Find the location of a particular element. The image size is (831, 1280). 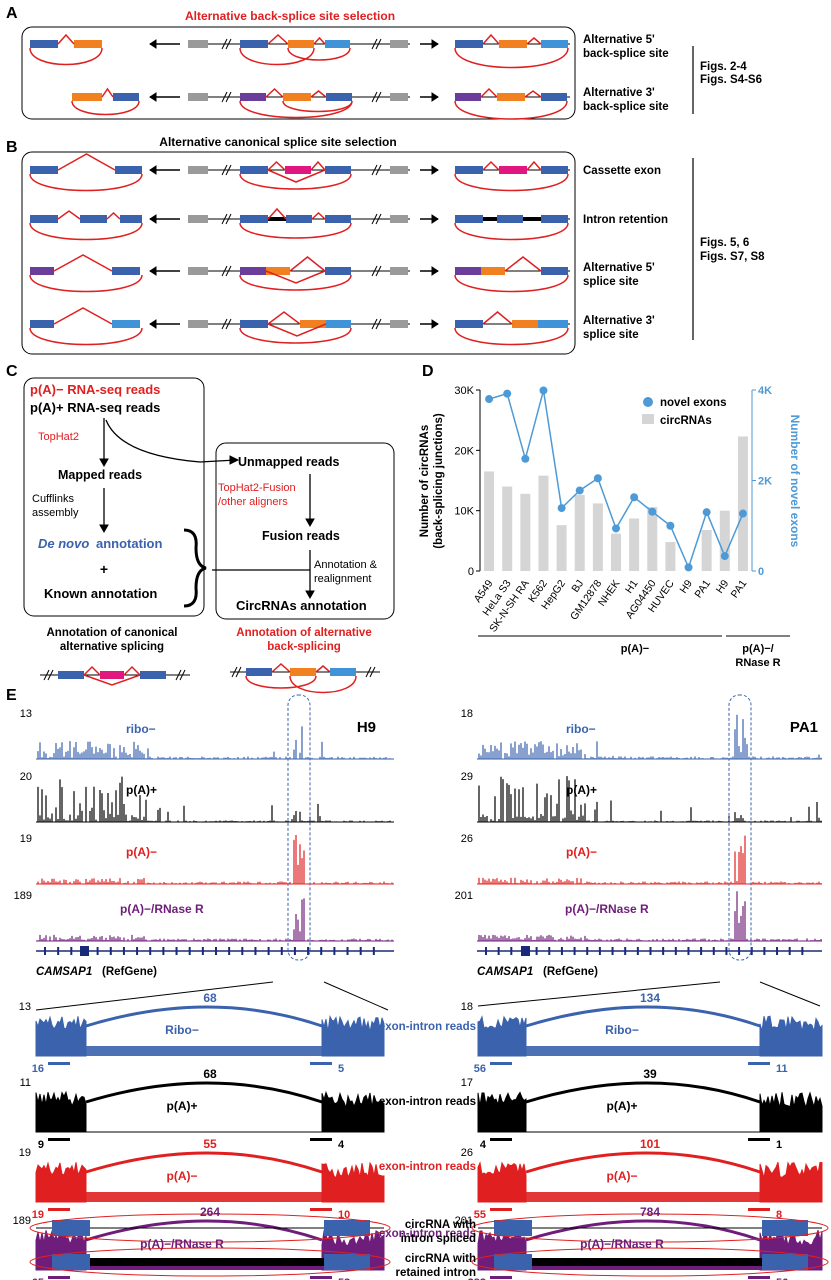

y-axis-title: (back-splicing junctions) is located at coordinates (439, 481).